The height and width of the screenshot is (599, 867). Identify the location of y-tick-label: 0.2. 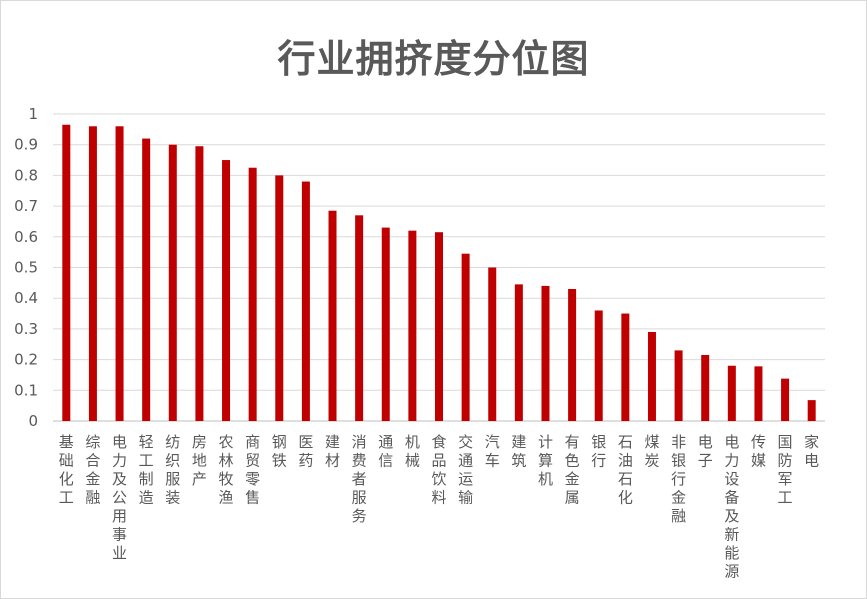
(26, 360).